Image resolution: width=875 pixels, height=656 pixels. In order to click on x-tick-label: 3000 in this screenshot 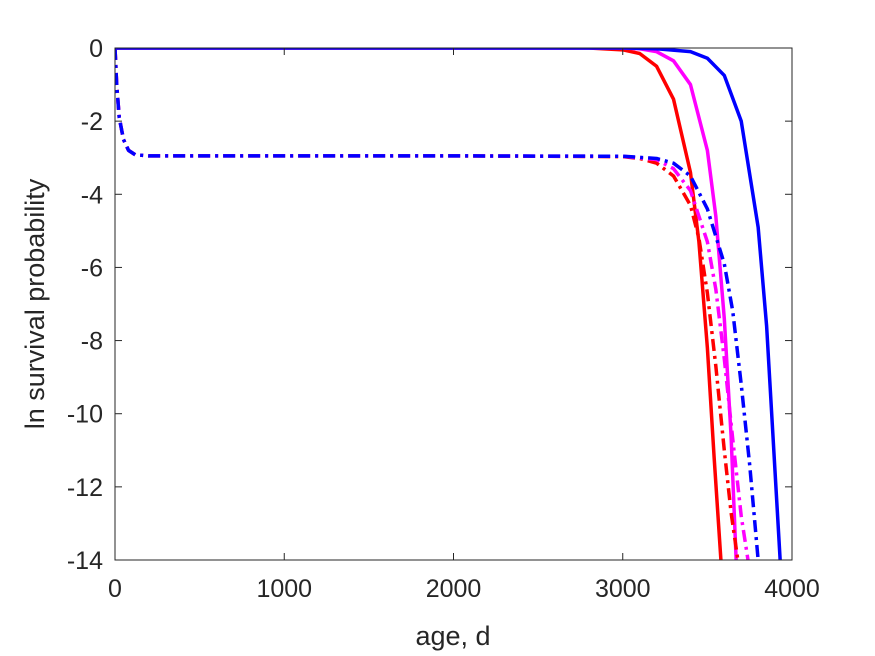, I will do `click(623, 589)`.